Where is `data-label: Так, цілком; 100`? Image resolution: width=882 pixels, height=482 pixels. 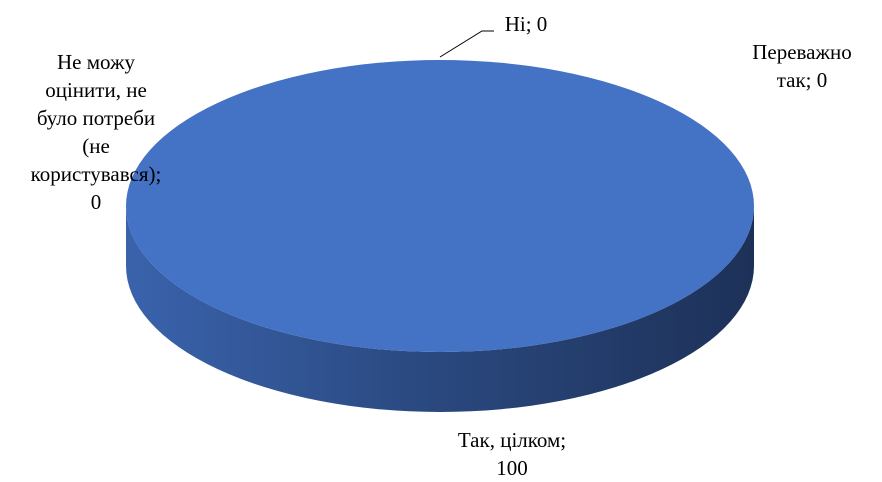 data-label: Так, цілком; 100 is located at coordinates (512, 454).